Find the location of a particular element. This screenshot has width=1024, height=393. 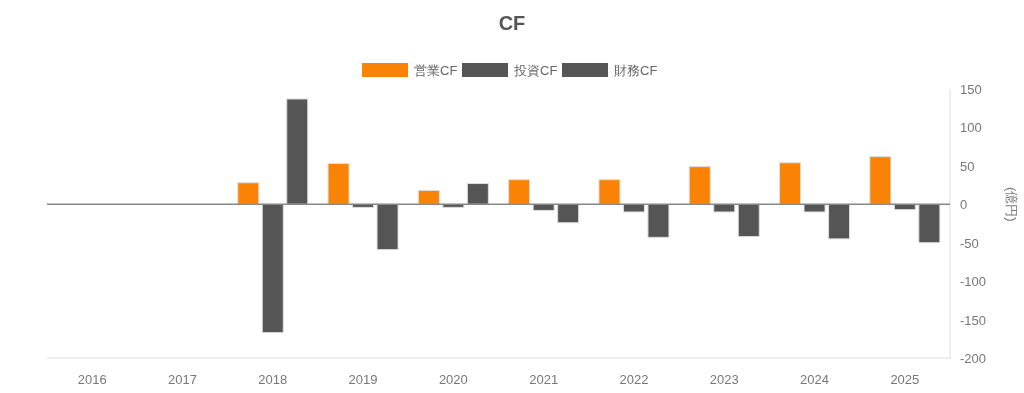

y2-axis-title: (億円) is located at coordinates (1011, 204).